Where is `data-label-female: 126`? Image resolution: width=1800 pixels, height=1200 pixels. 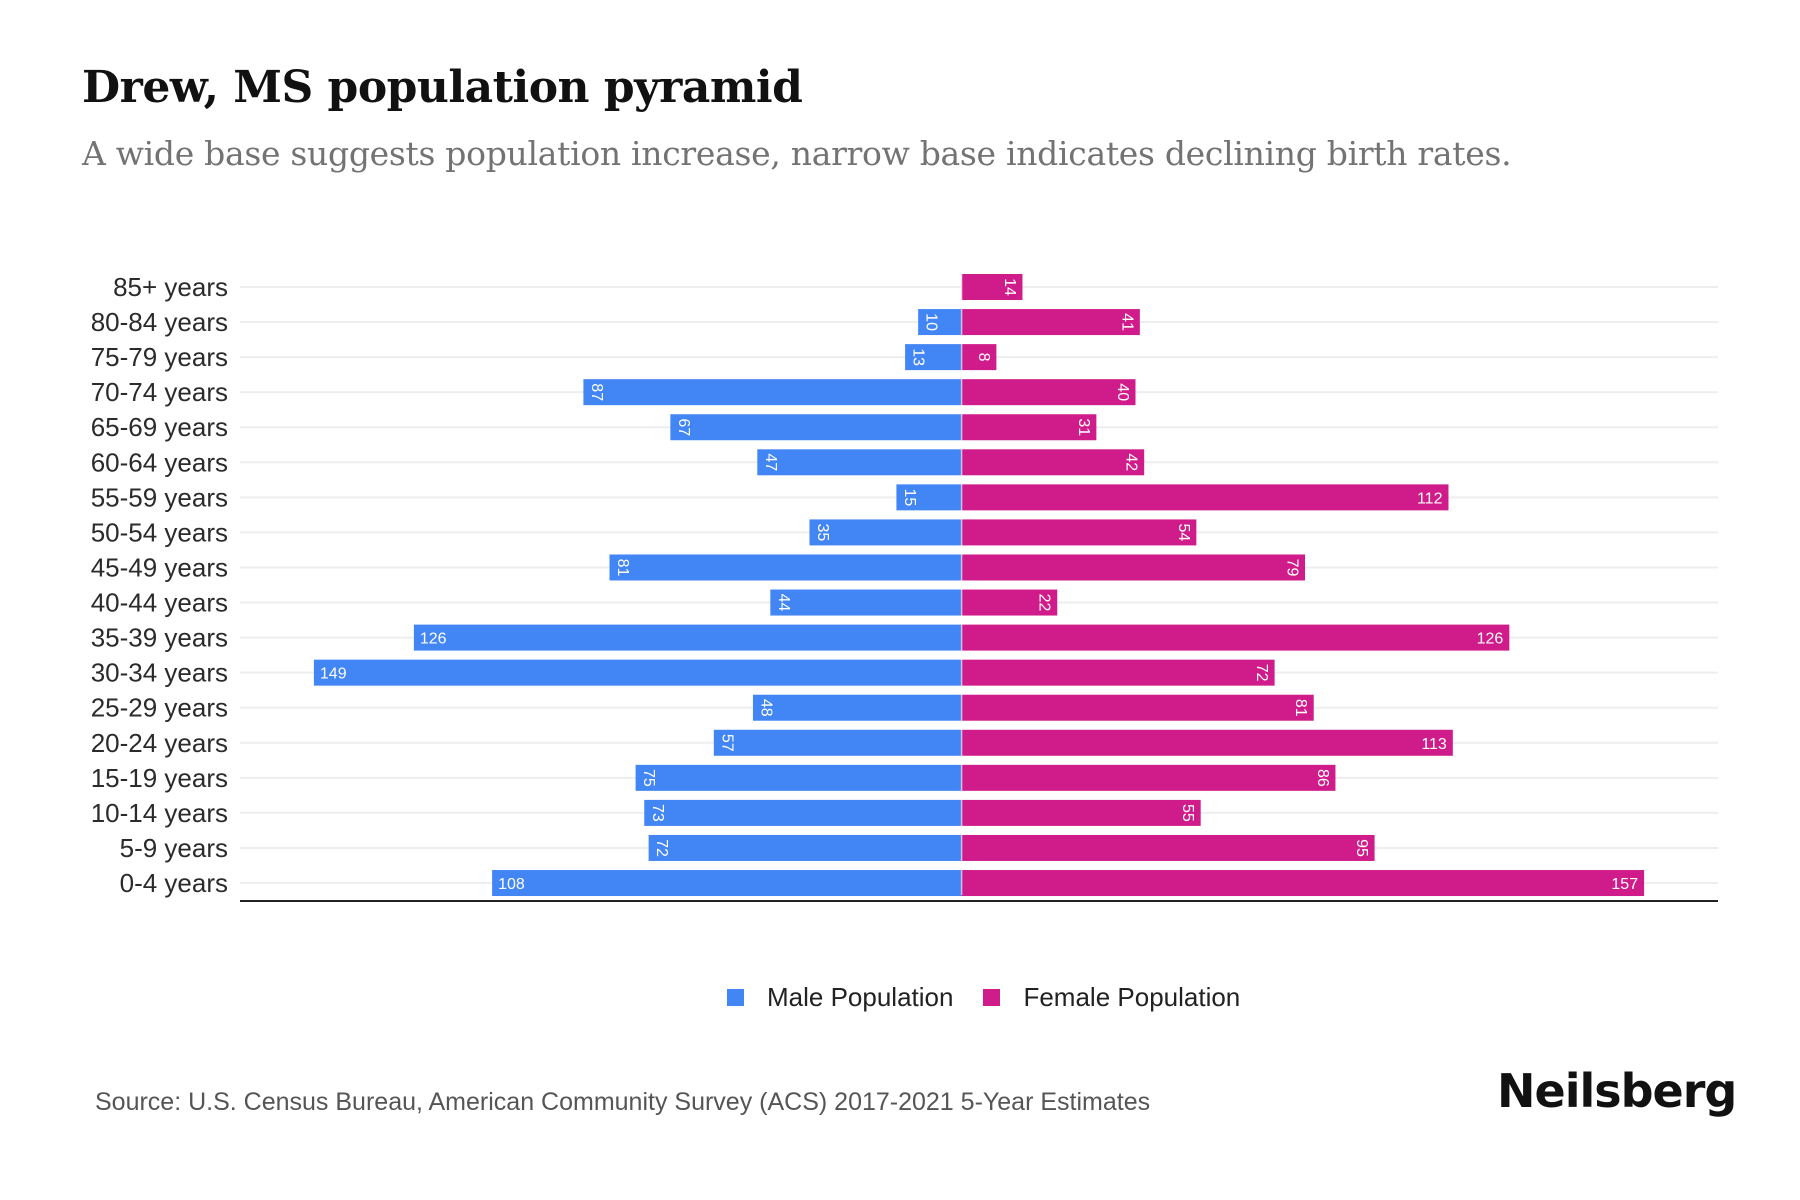 data-label-female: 126 is located at coordinates (1490, 639).